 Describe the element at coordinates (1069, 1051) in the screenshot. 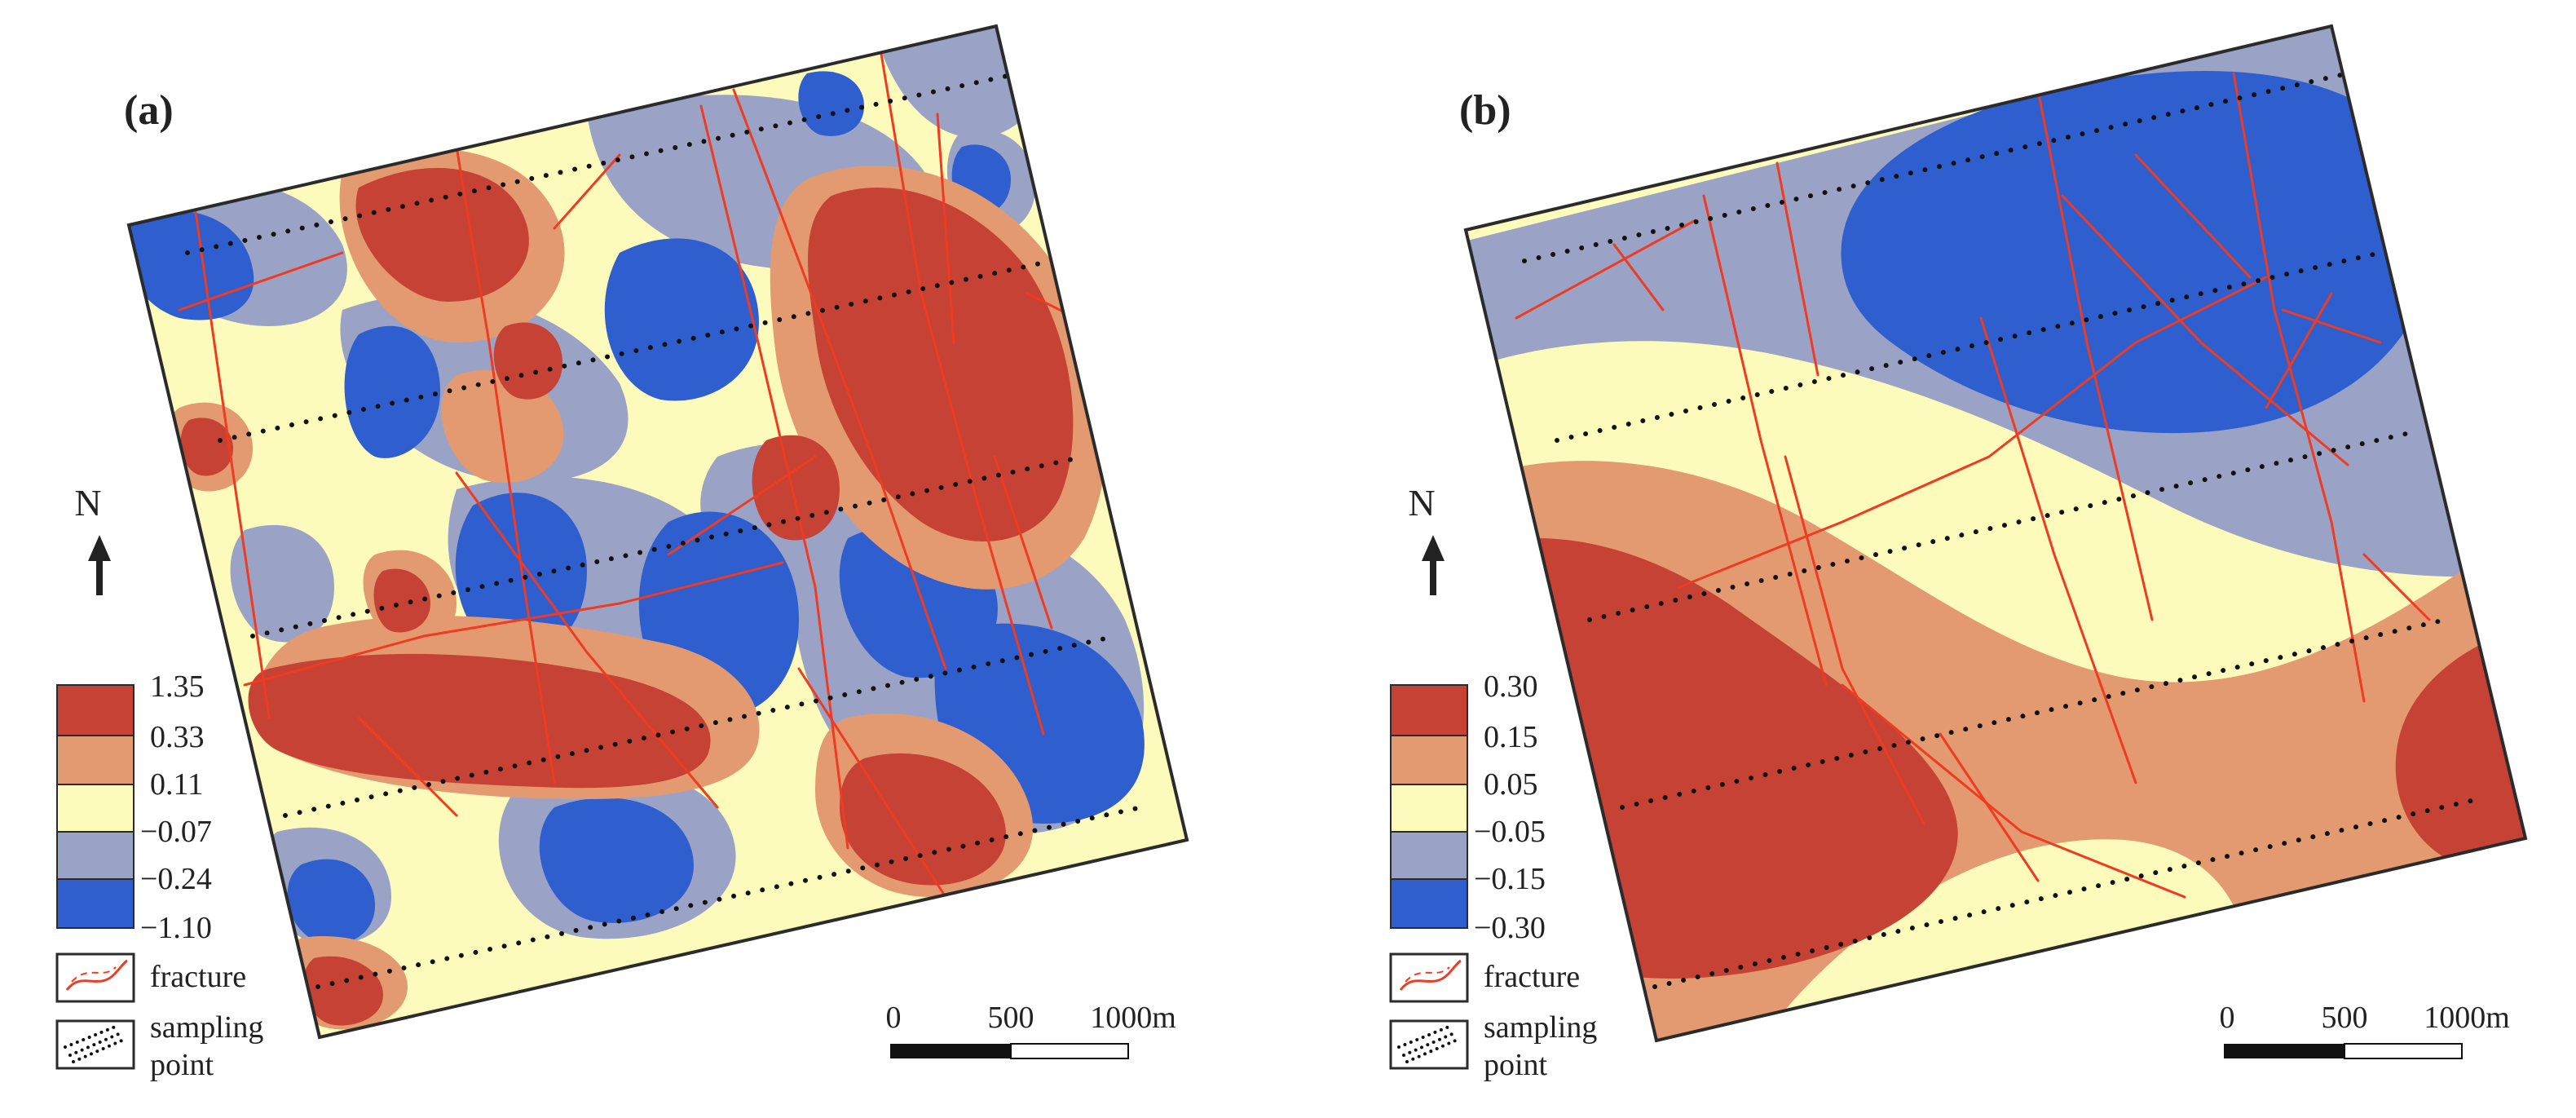

I see `scale-a-white-segment` at that location.